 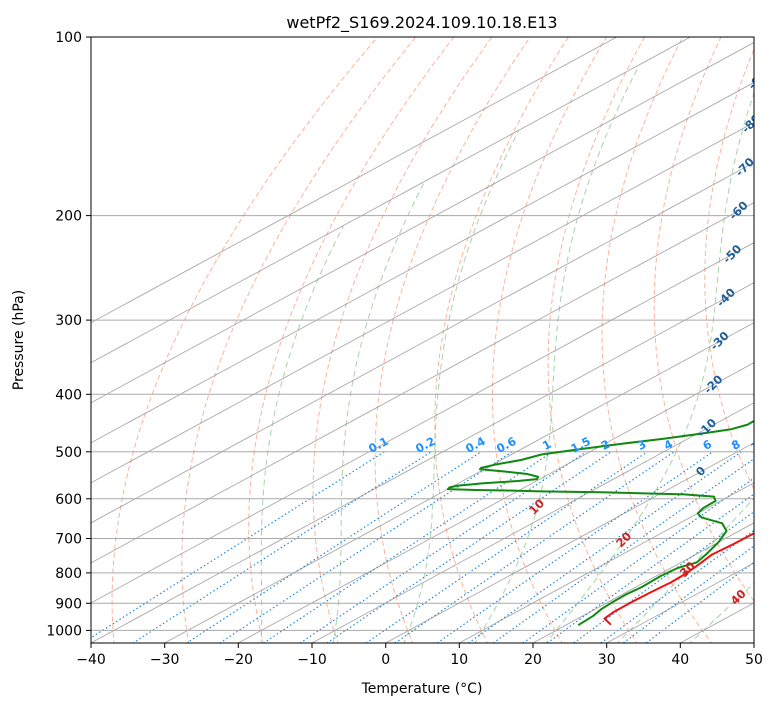 What do you see at coordinates (68, 321) in the screenshot?
I see `y-tick-label: 300` at bounding box center [68, 321].